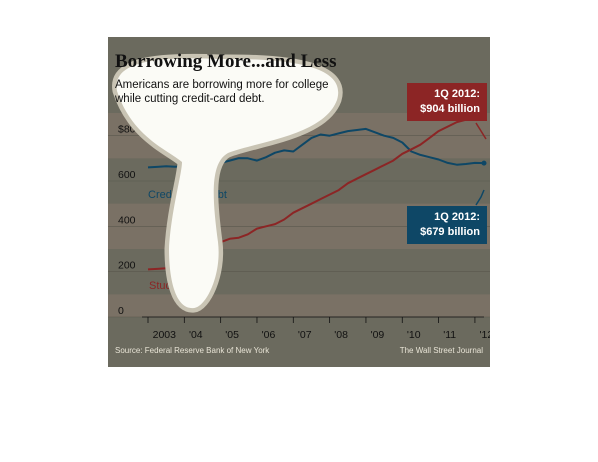 This screenshot has width=598, height=462. I want to click on publisher-credit: The Wall Street Journal, so click(441, 350).